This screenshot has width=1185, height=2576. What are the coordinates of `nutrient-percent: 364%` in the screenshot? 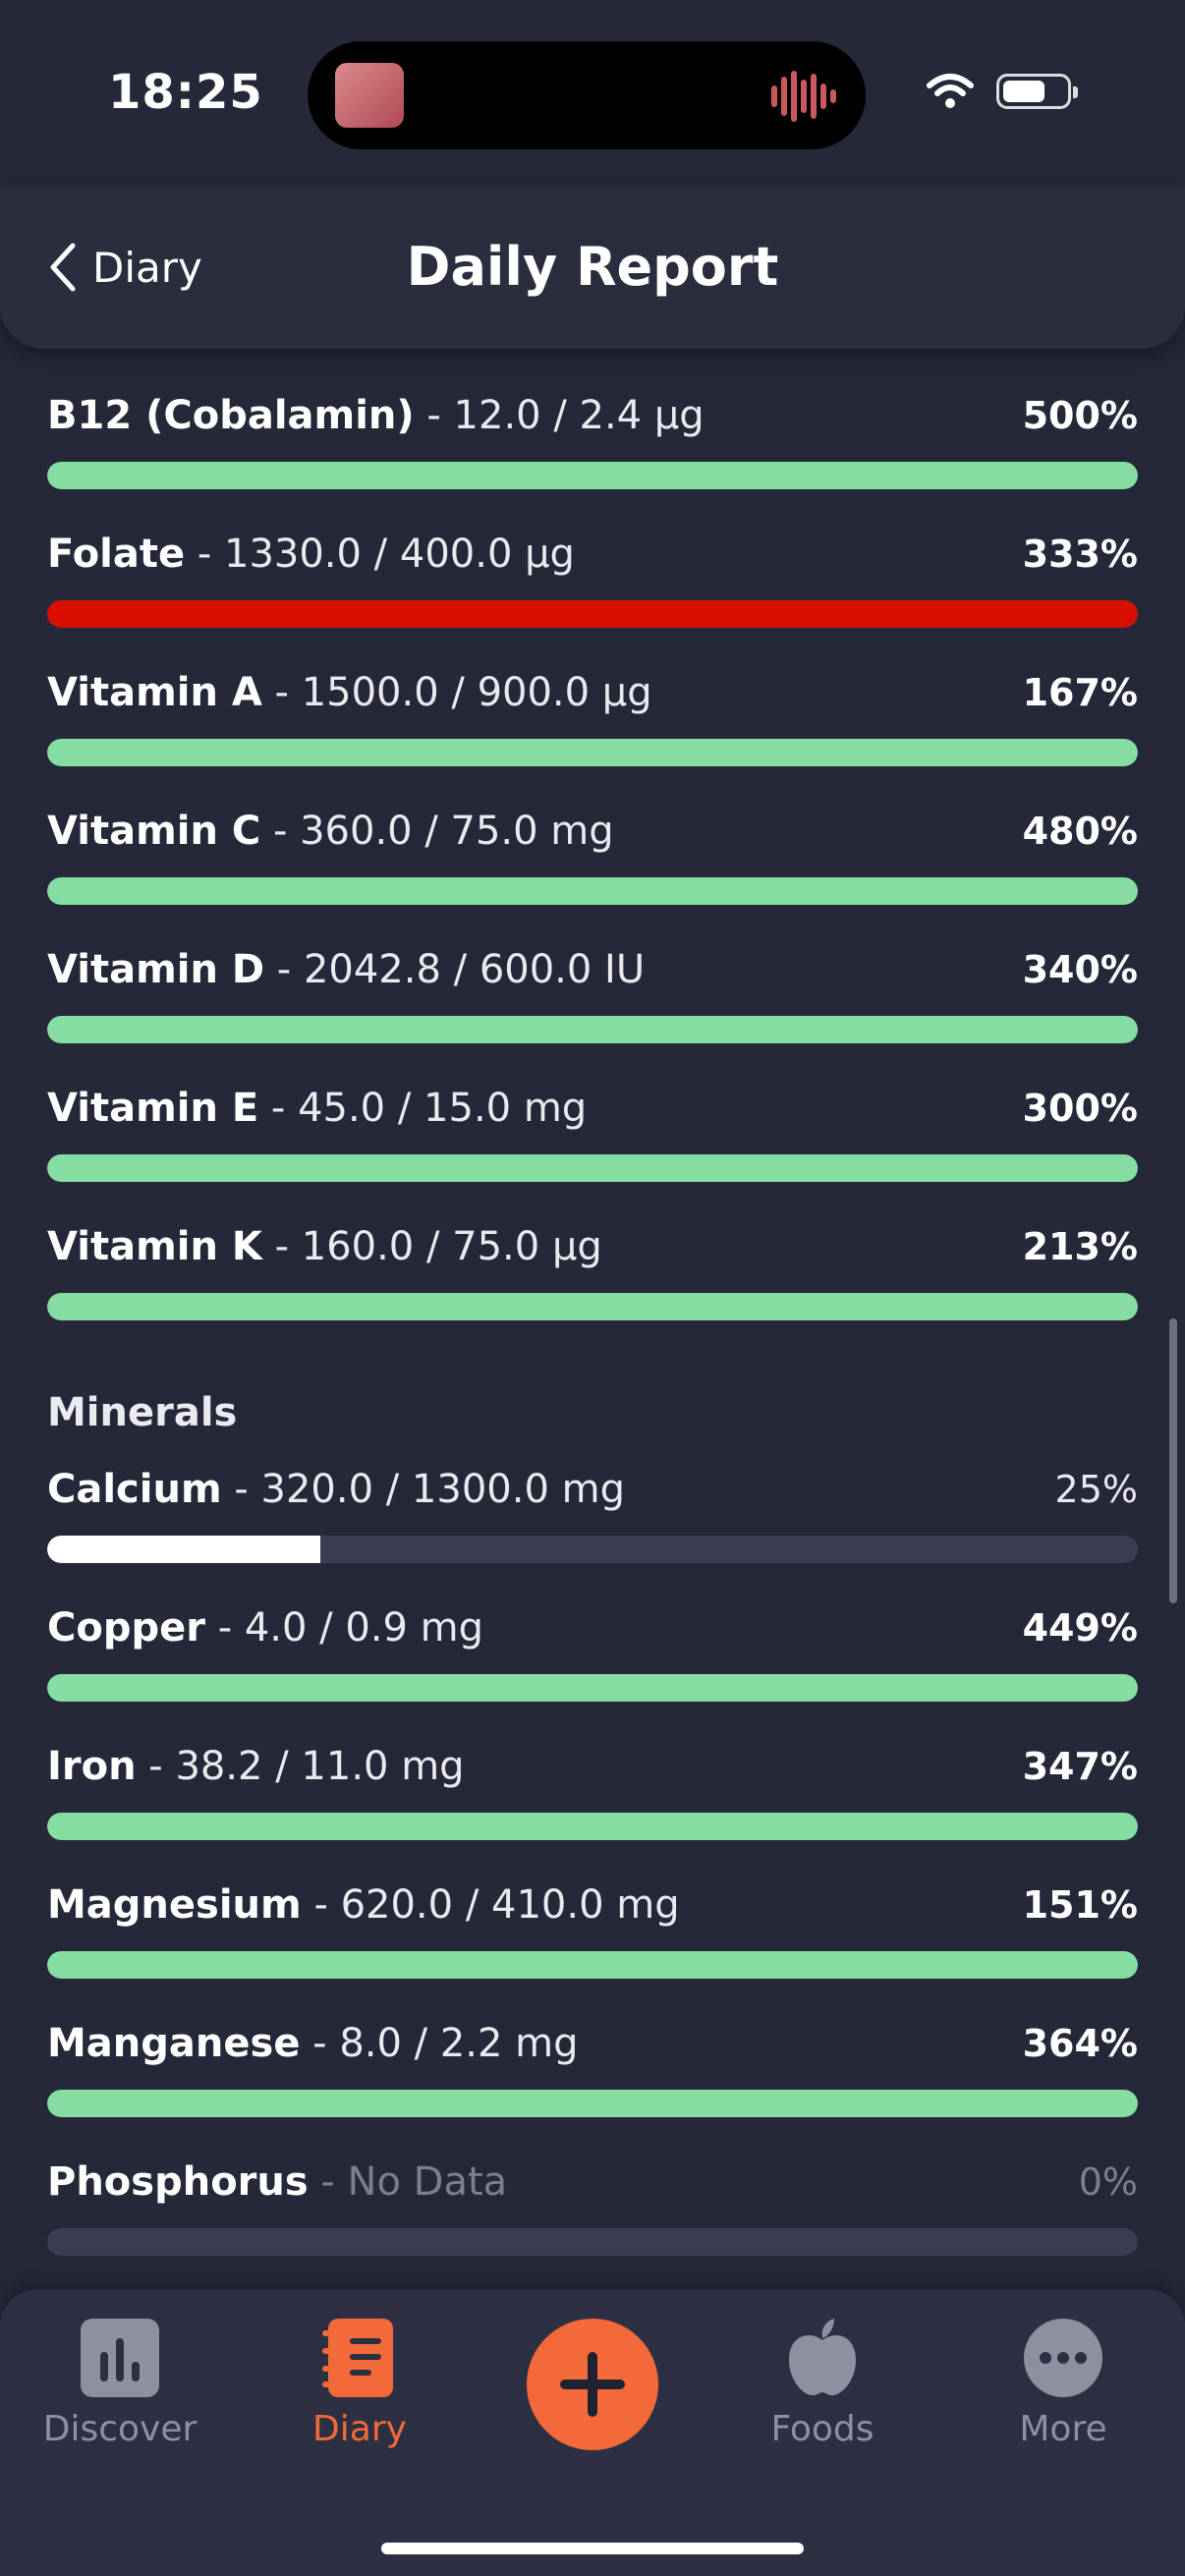 It's located at (1080, 2043).